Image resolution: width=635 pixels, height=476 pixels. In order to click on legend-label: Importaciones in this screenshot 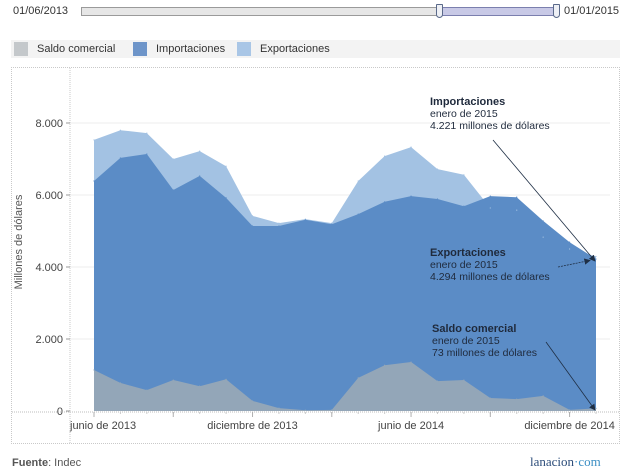, I will do `click(191, 49)`.